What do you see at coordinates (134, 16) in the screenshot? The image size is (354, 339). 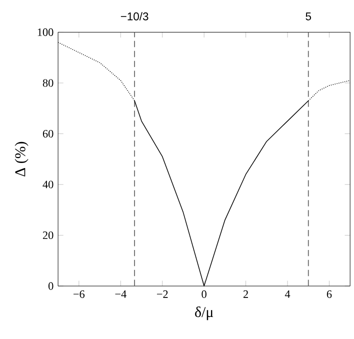 I see `ref-line-label: −10/3` at bounding box center [134, 16].